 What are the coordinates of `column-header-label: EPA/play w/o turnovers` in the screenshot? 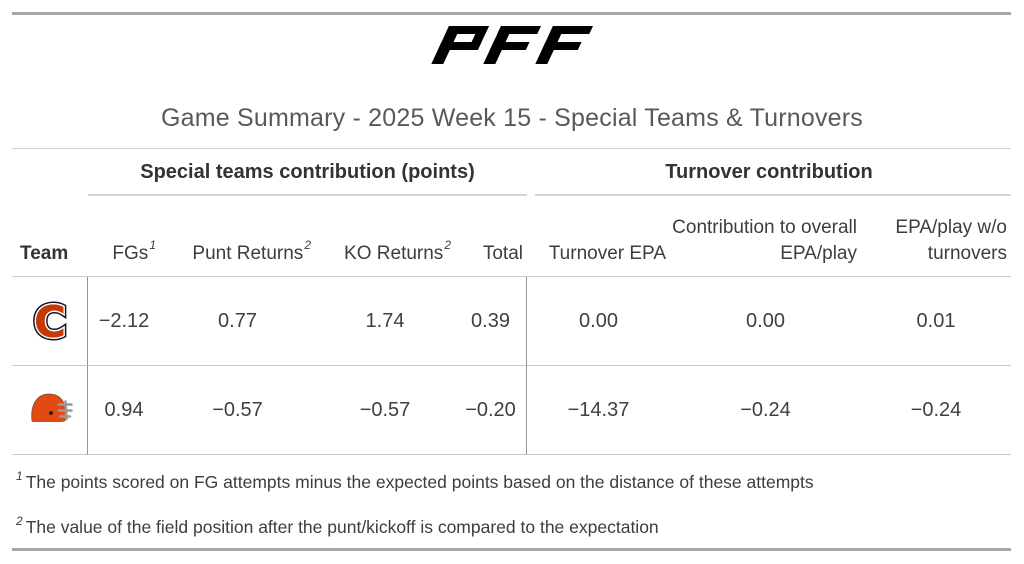 It's located at (951, 240).